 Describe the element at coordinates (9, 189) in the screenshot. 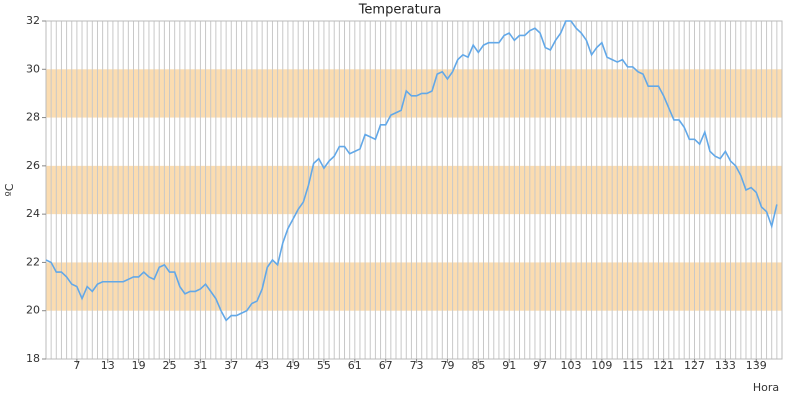

I see `y-axis-label: ºC` at that location.